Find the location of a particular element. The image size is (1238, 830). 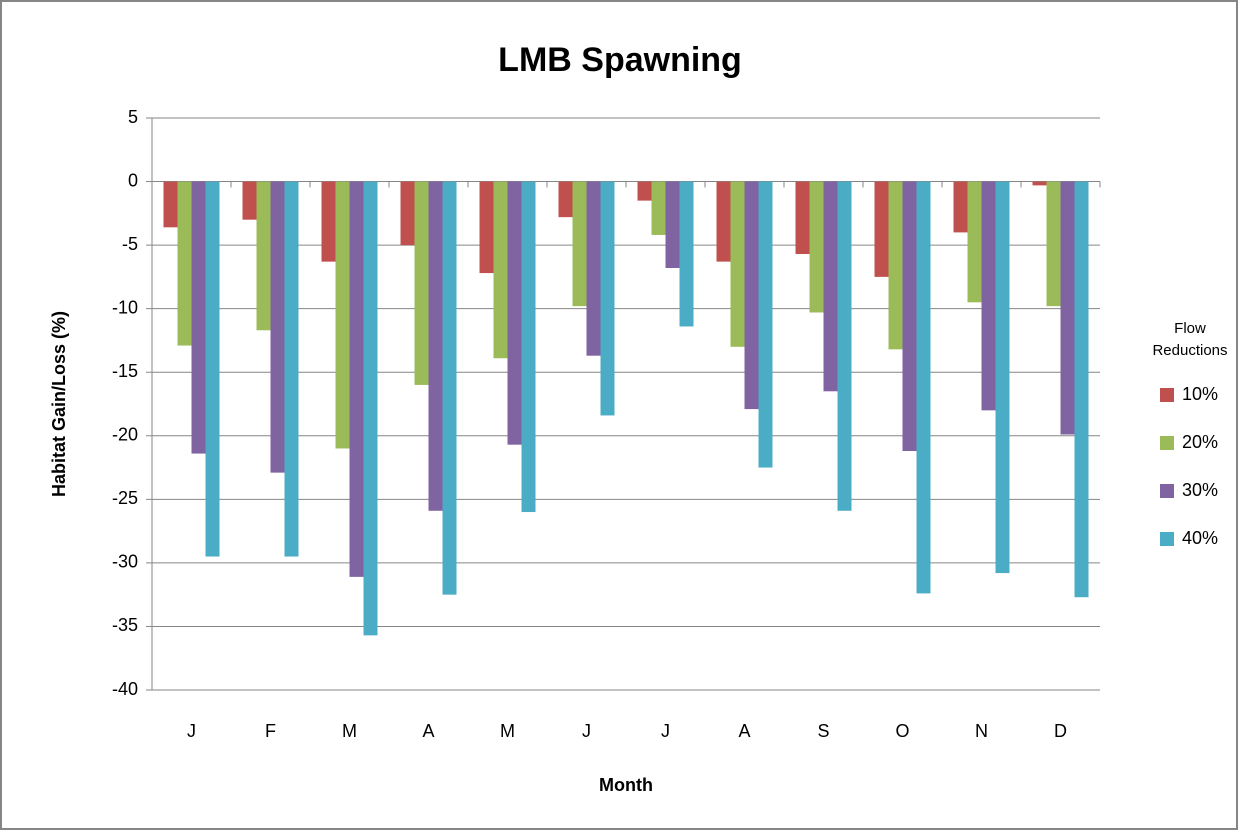

legend-title: Flow Reductions is located at coordinates (1190, 339).